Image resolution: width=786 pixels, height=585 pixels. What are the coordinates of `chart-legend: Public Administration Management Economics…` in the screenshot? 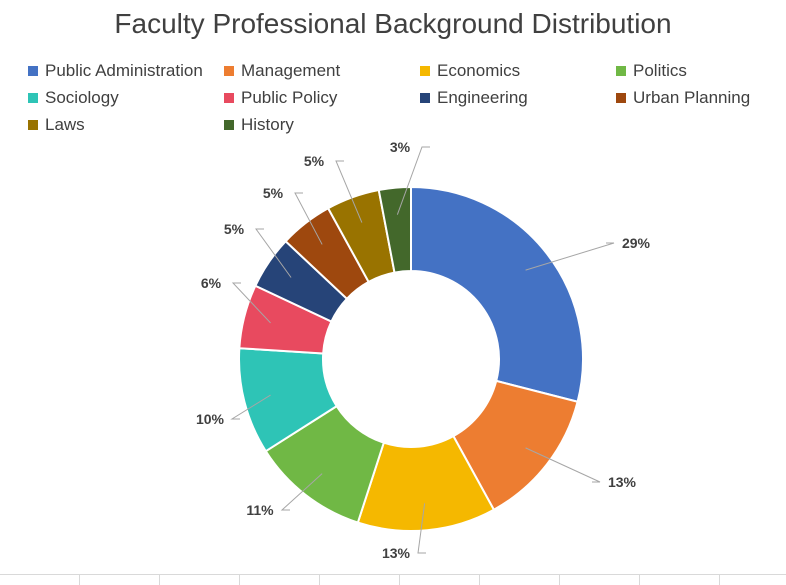 It's located at (403, 97).